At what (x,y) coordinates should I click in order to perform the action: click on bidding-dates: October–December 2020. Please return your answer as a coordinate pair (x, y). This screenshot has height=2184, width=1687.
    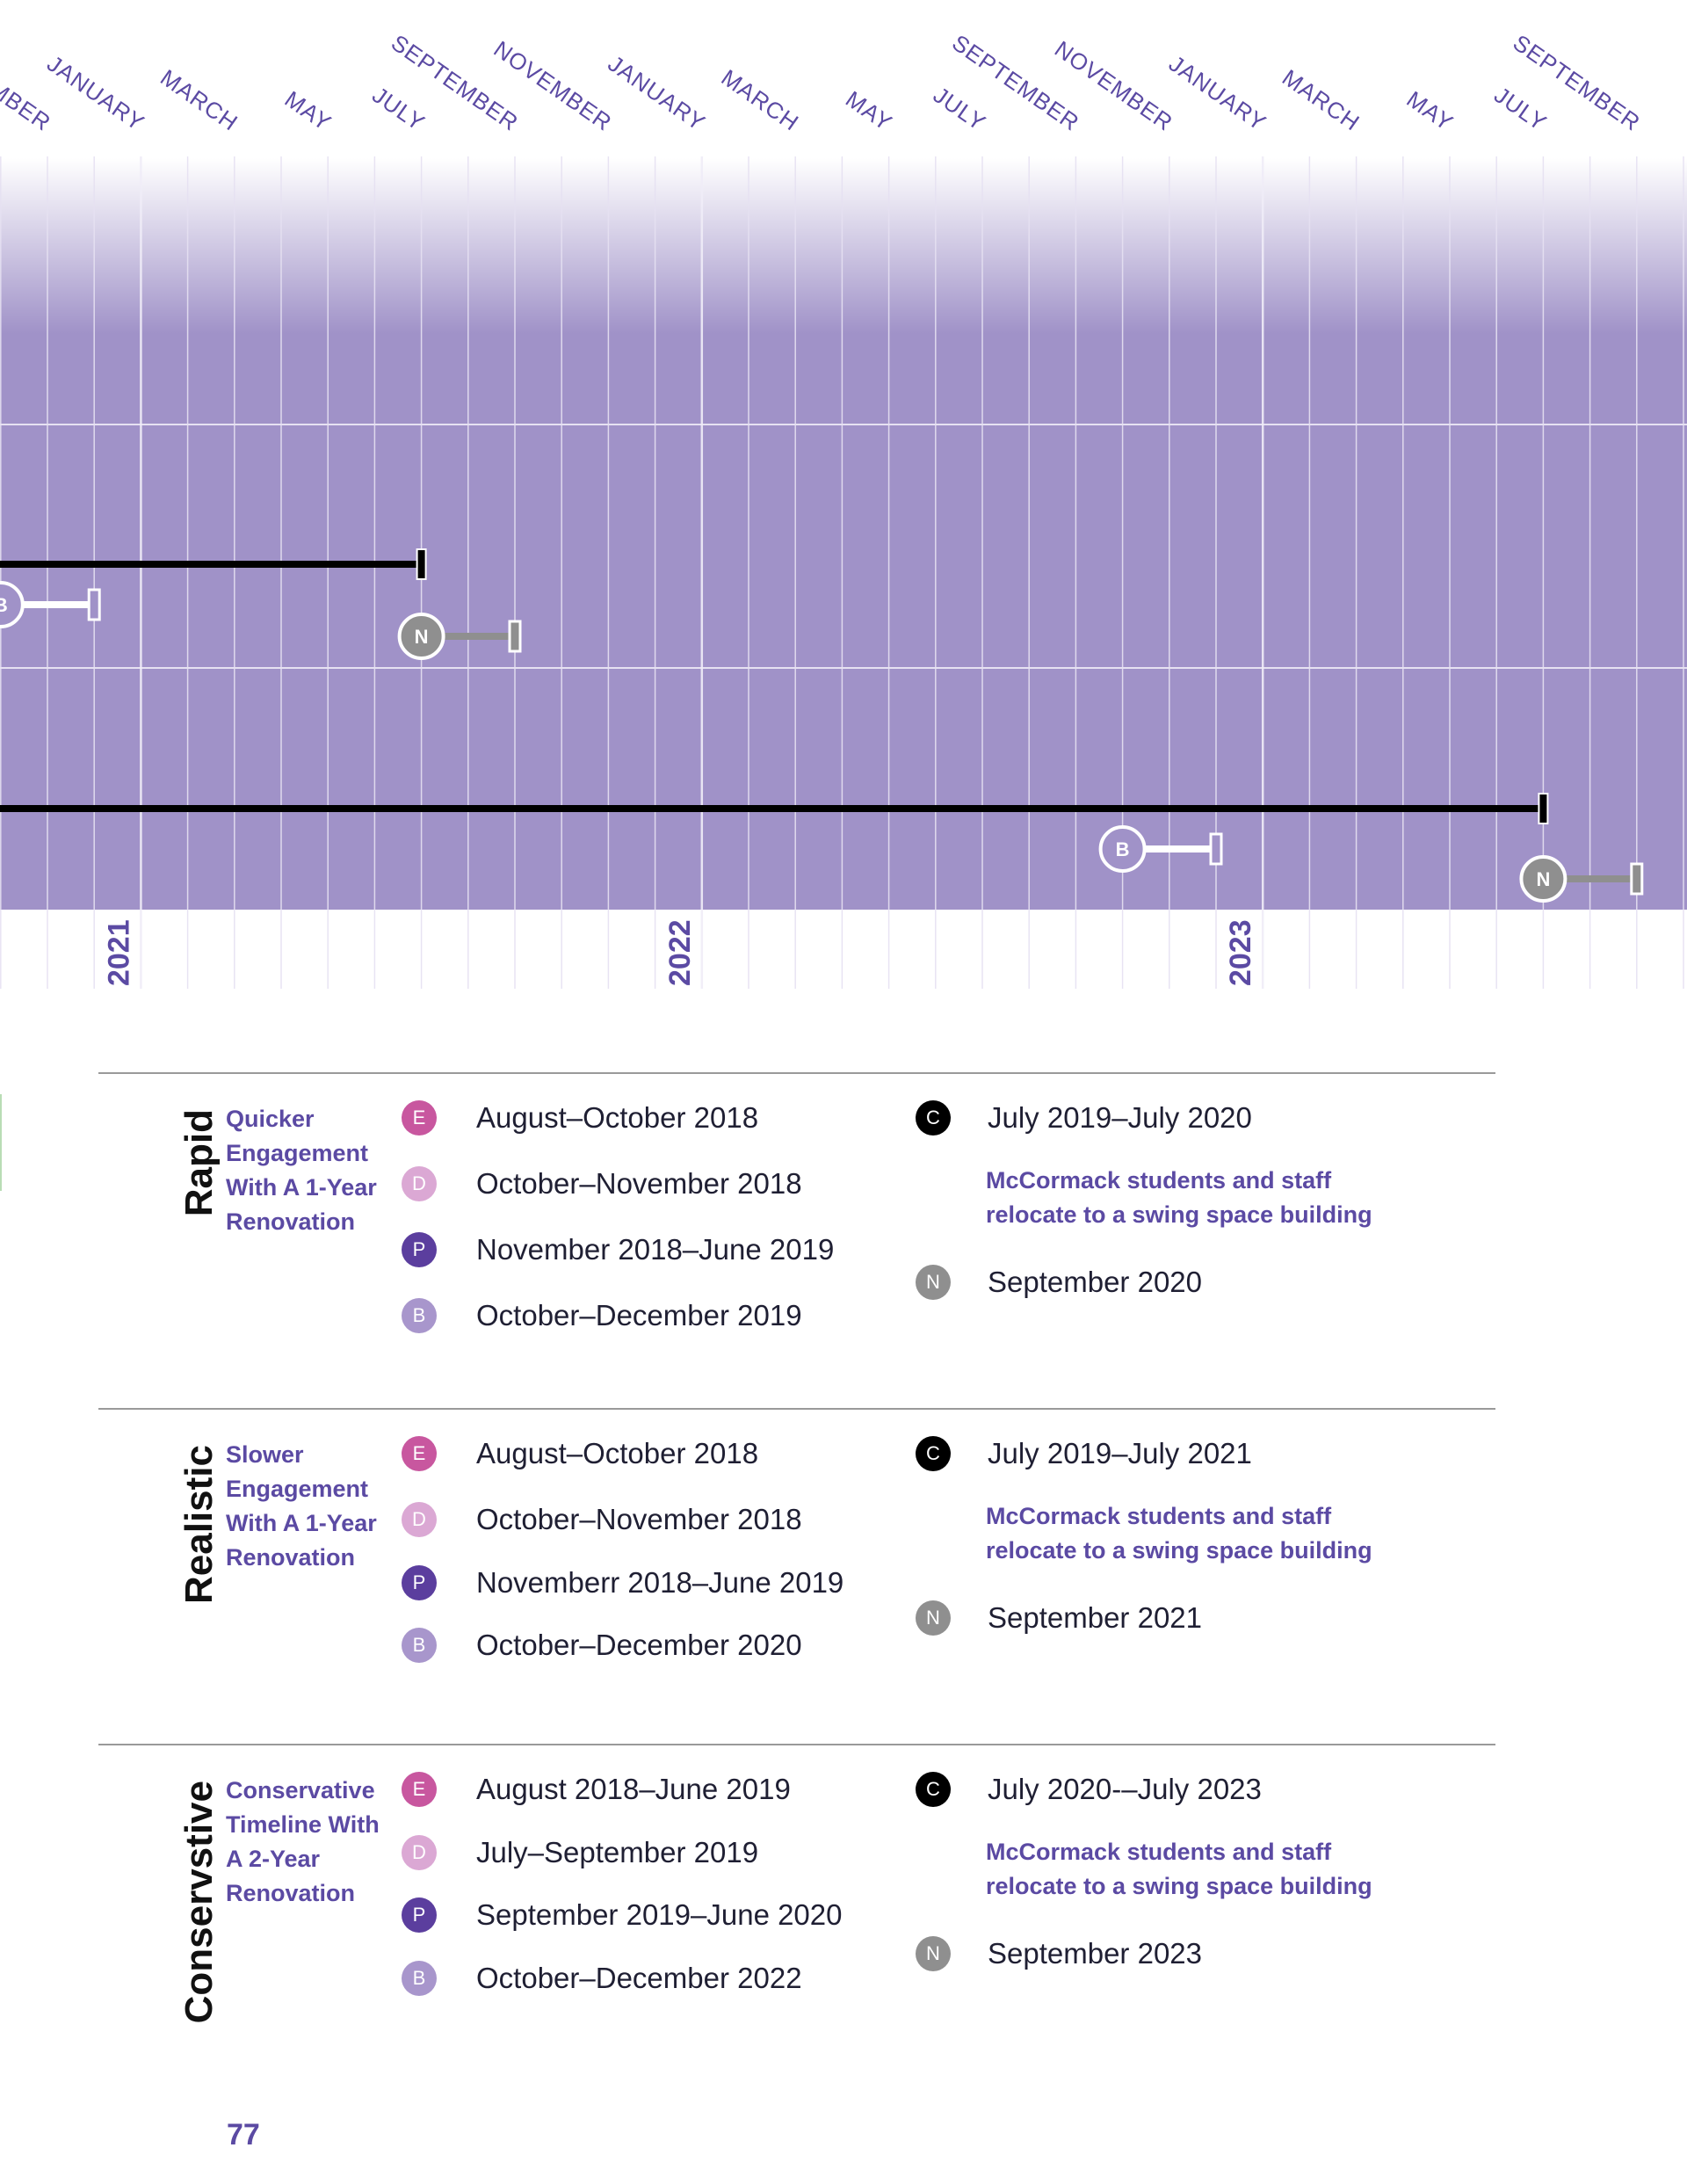
    Looking at the image, I should click on (639, 1645).